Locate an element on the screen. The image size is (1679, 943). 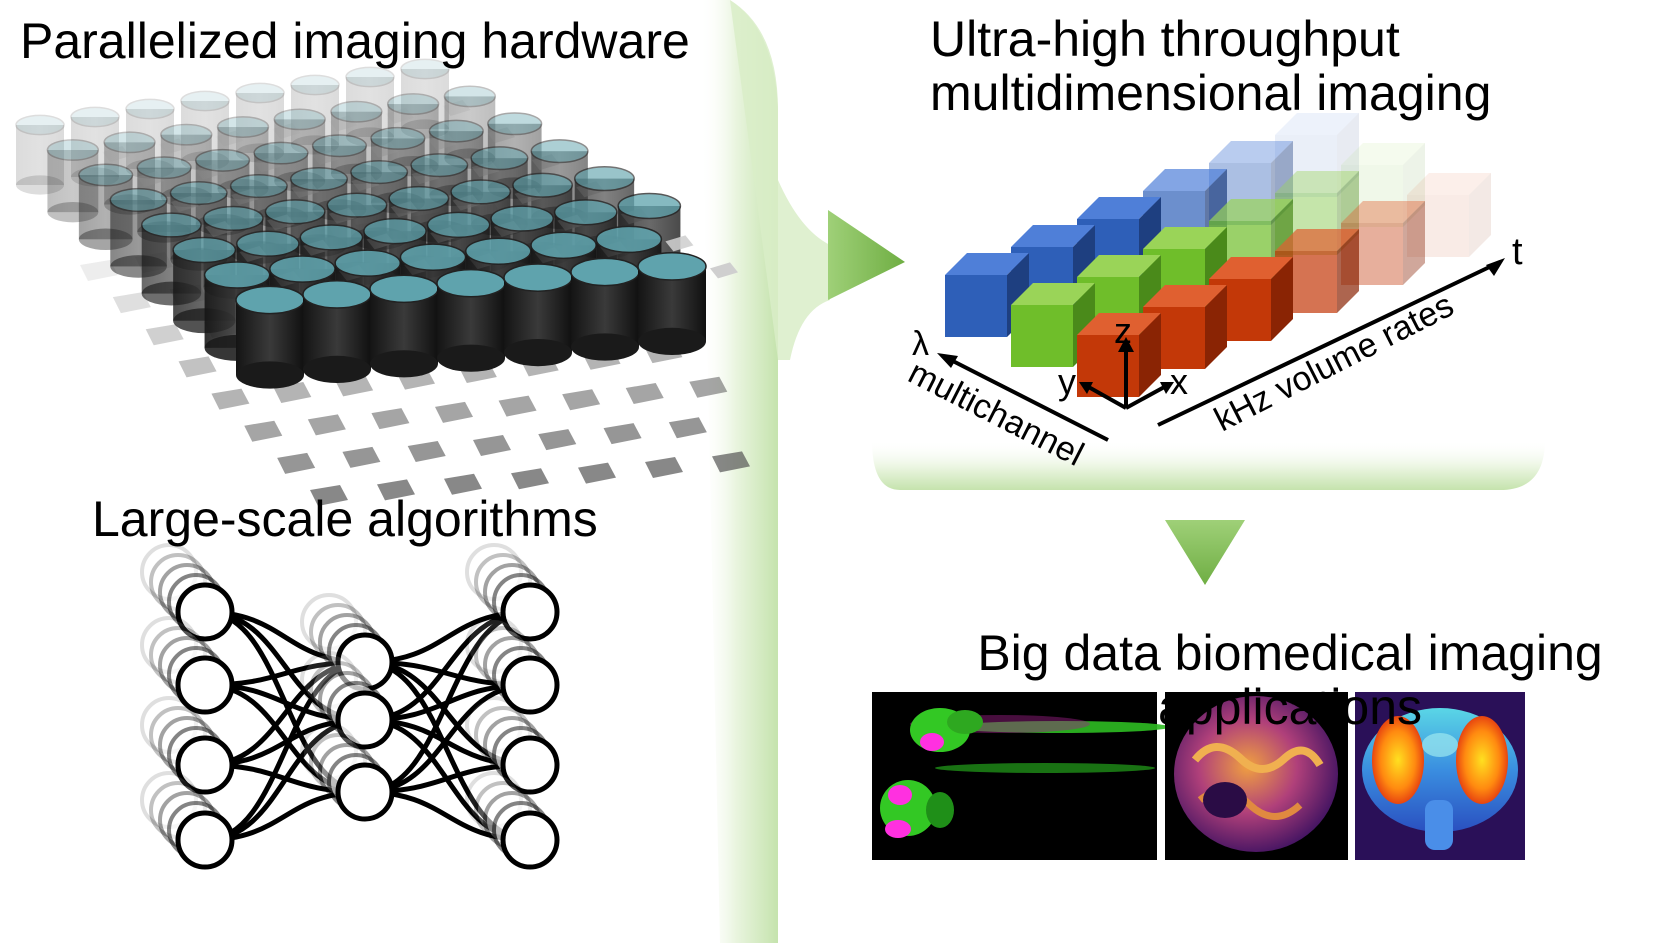
lens-grid-plate is located at coordinates (679, 243).